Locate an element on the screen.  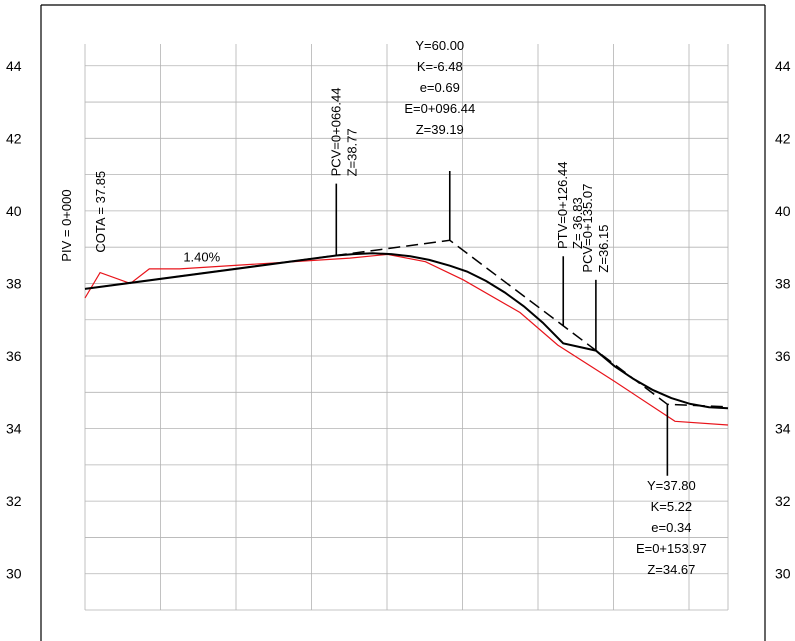
y-tick-label-left: 40 is located at coordinates (14, 211).